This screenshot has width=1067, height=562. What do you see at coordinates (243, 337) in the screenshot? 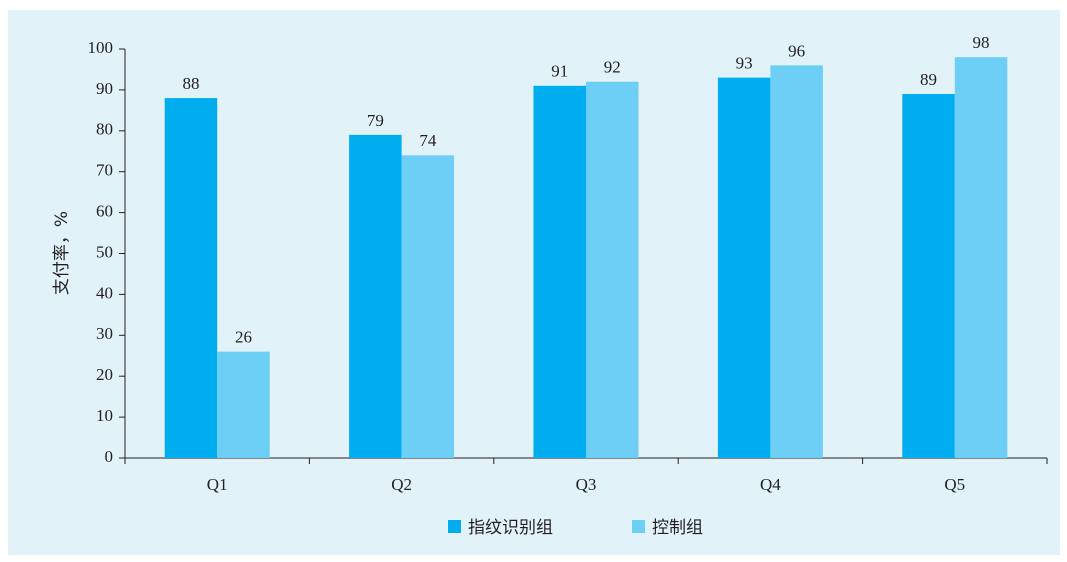
I see `data-label: 26` at bounding box center [243, 337].